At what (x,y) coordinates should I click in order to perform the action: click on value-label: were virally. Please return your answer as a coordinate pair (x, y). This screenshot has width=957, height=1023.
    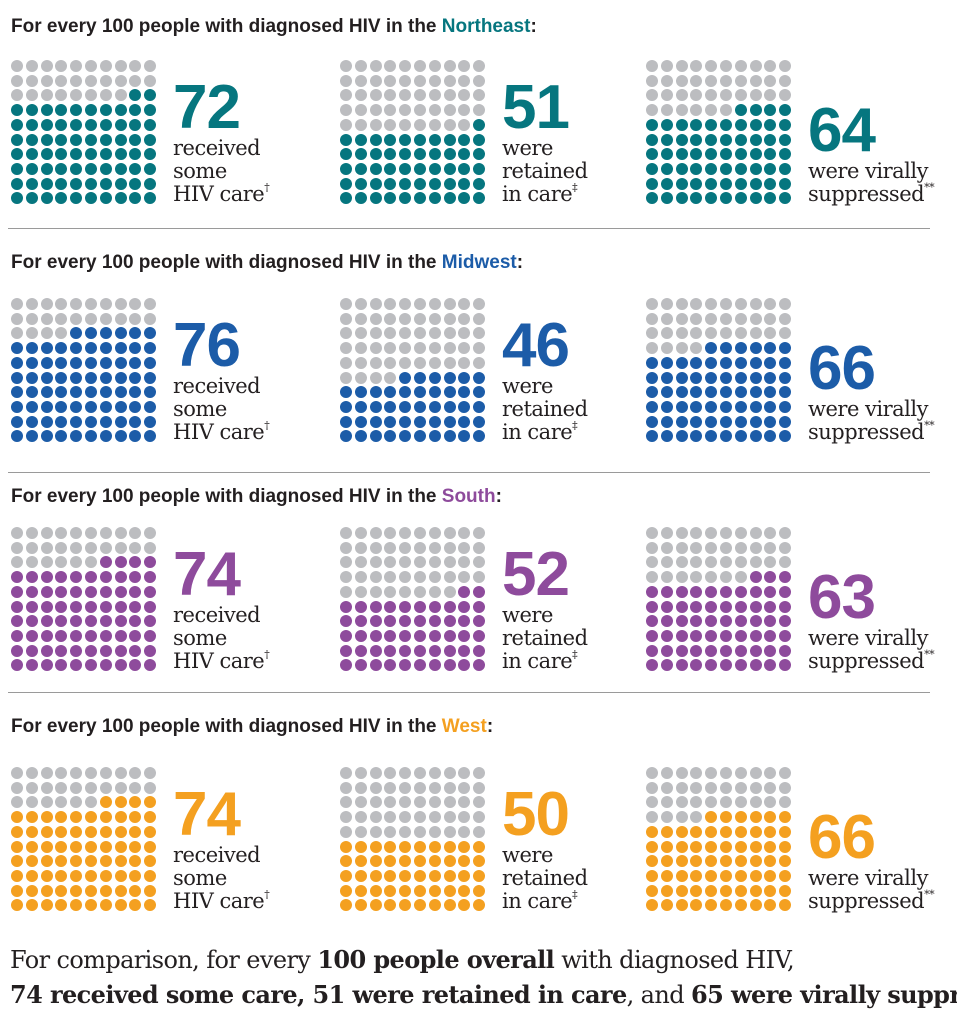
    Looking at the image, I should click on (868, 409).